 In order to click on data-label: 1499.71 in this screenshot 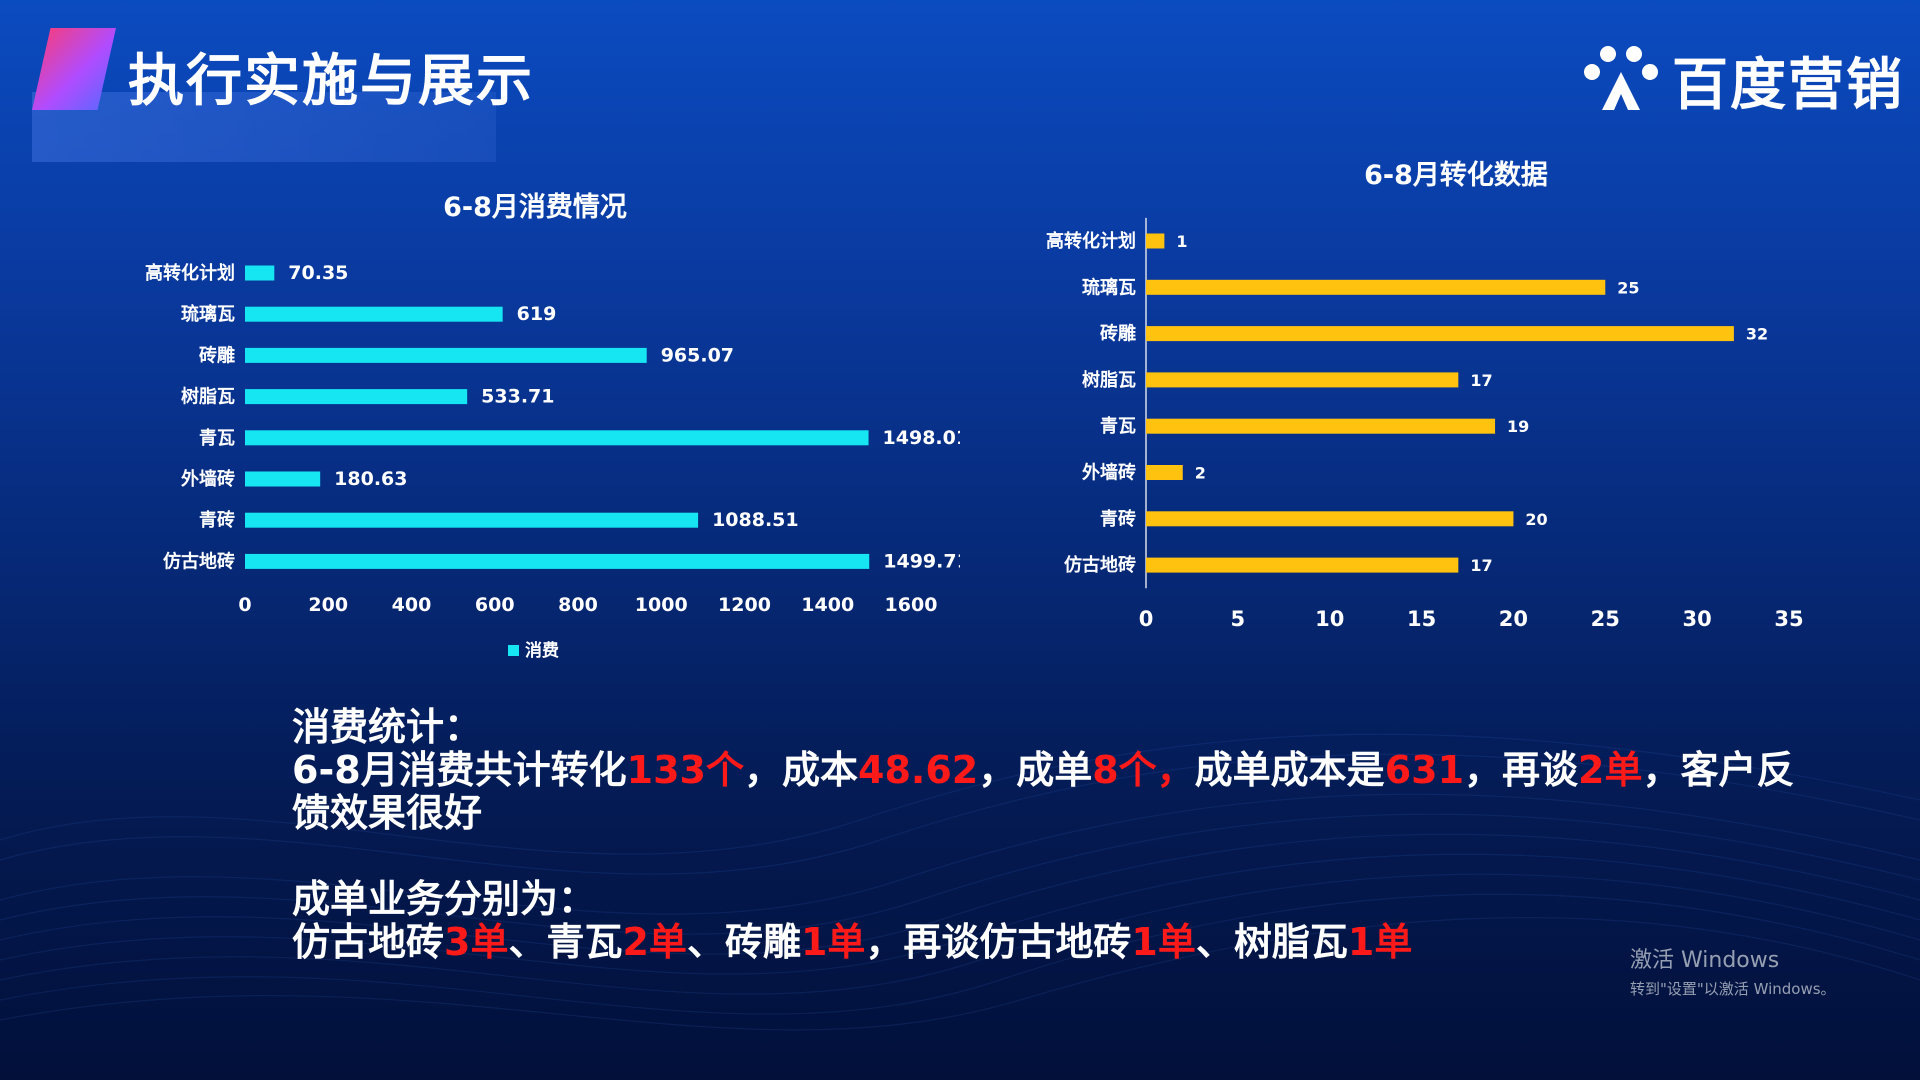, I will do `click(921, 561)`.